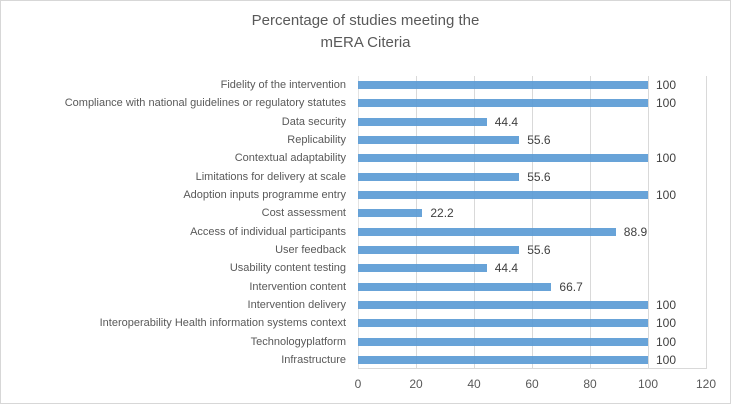 The width and height of the screenshot is (731, 404). I want to click on x-axis-tick-label: 80, so click(590, 384).